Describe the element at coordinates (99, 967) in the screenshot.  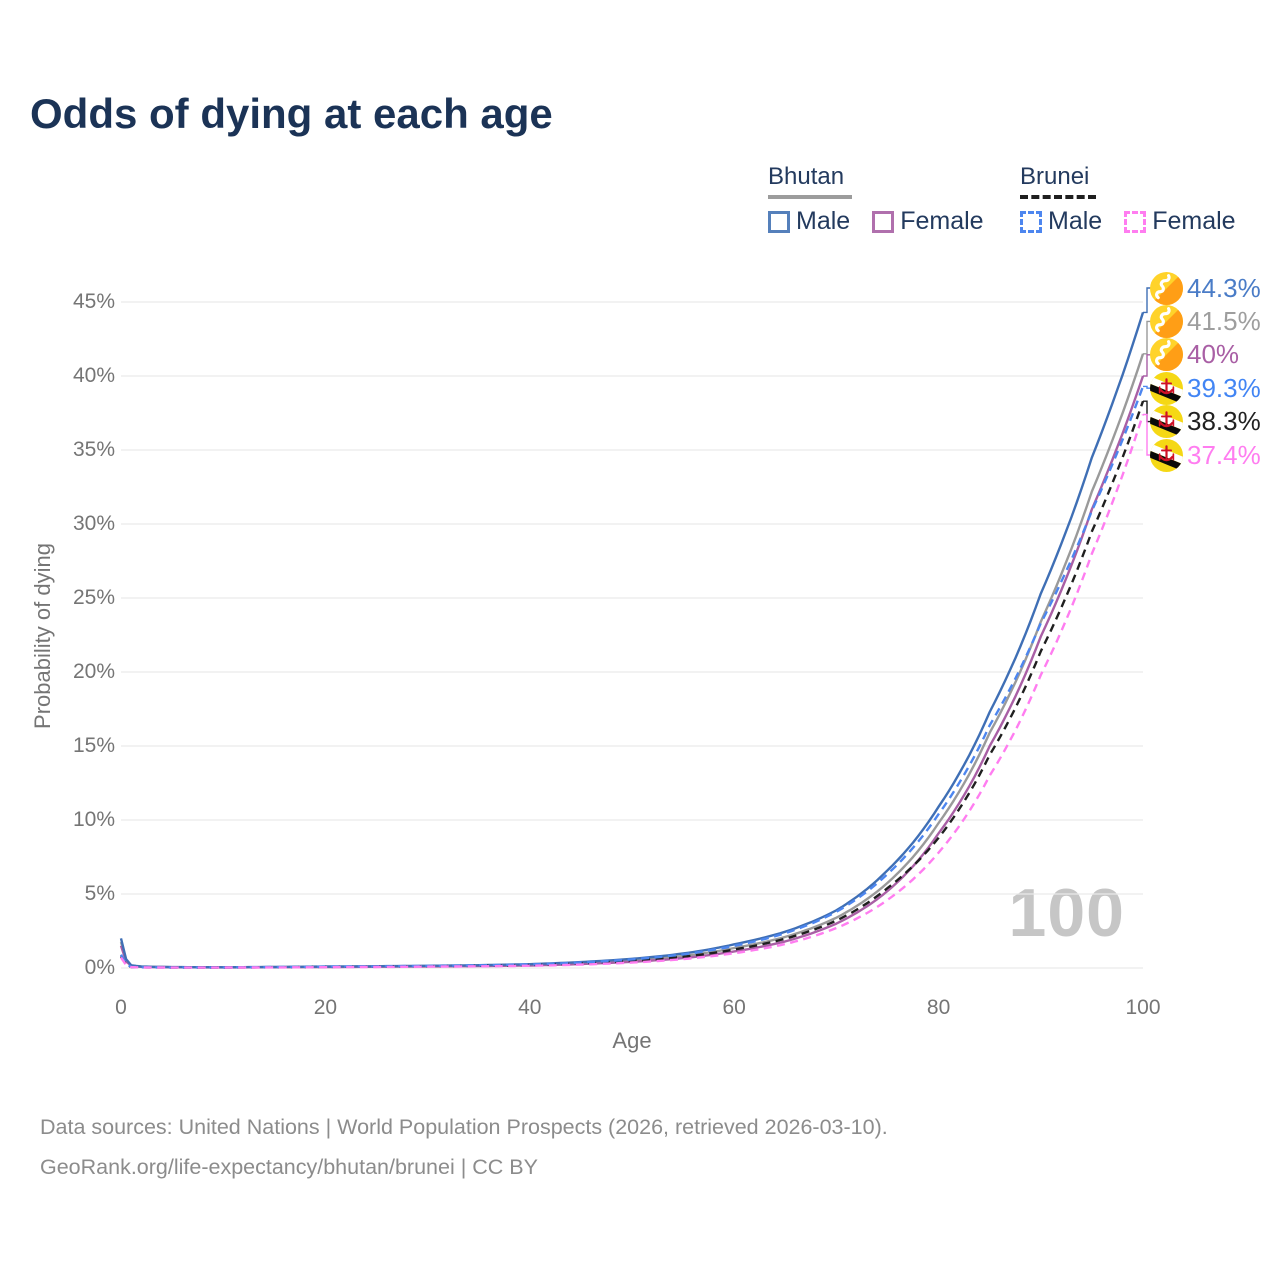
I see `y-tick-label: 0%` at that location.